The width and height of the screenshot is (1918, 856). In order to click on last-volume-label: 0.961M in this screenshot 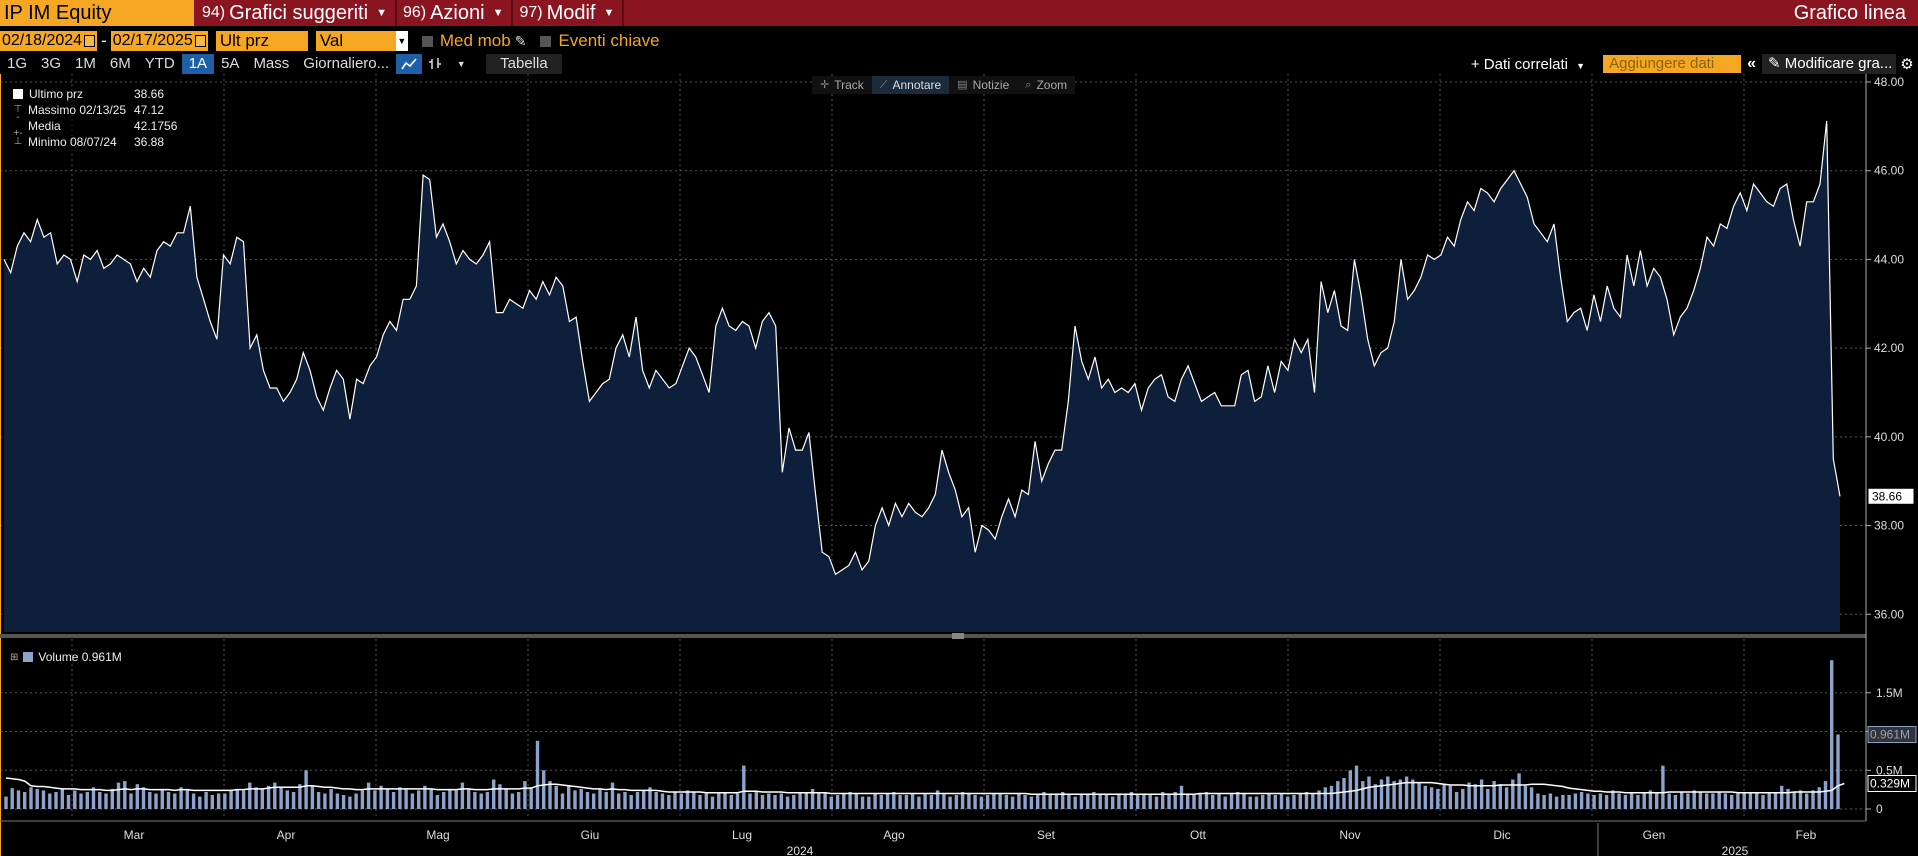, I will do `click(1890, 735)`.